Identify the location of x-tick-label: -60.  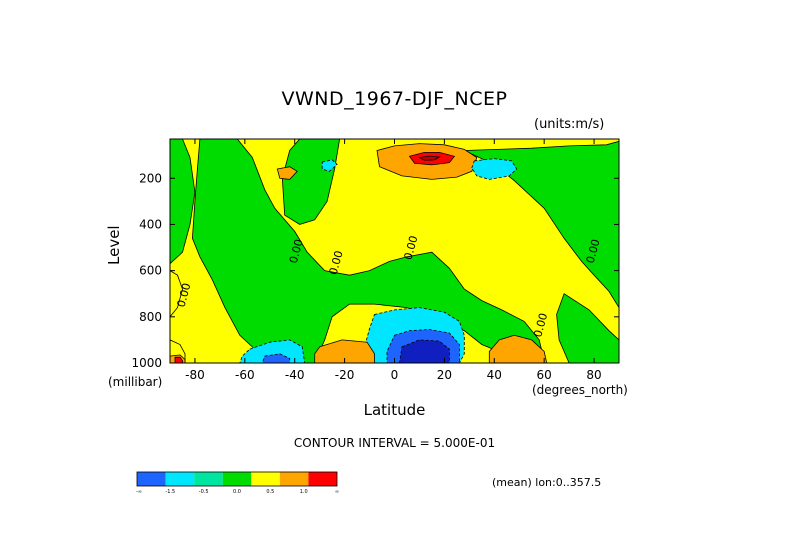
(245, 375).